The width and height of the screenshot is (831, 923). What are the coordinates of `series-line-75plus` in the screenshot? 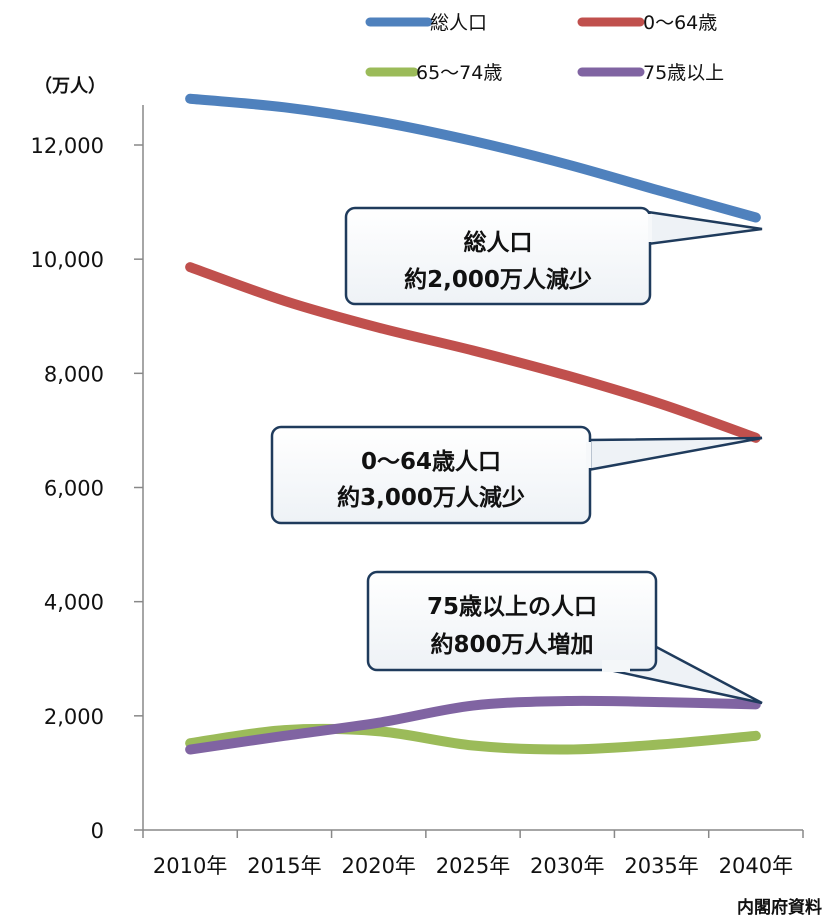 It's located at (473, 725).